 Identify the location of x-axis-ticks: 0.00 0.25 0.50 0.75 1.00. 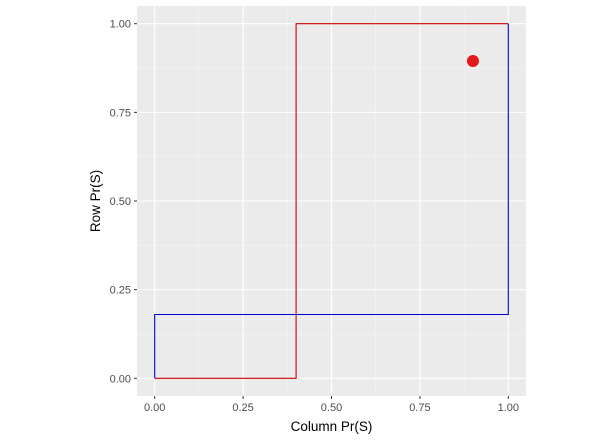
(331, 405).